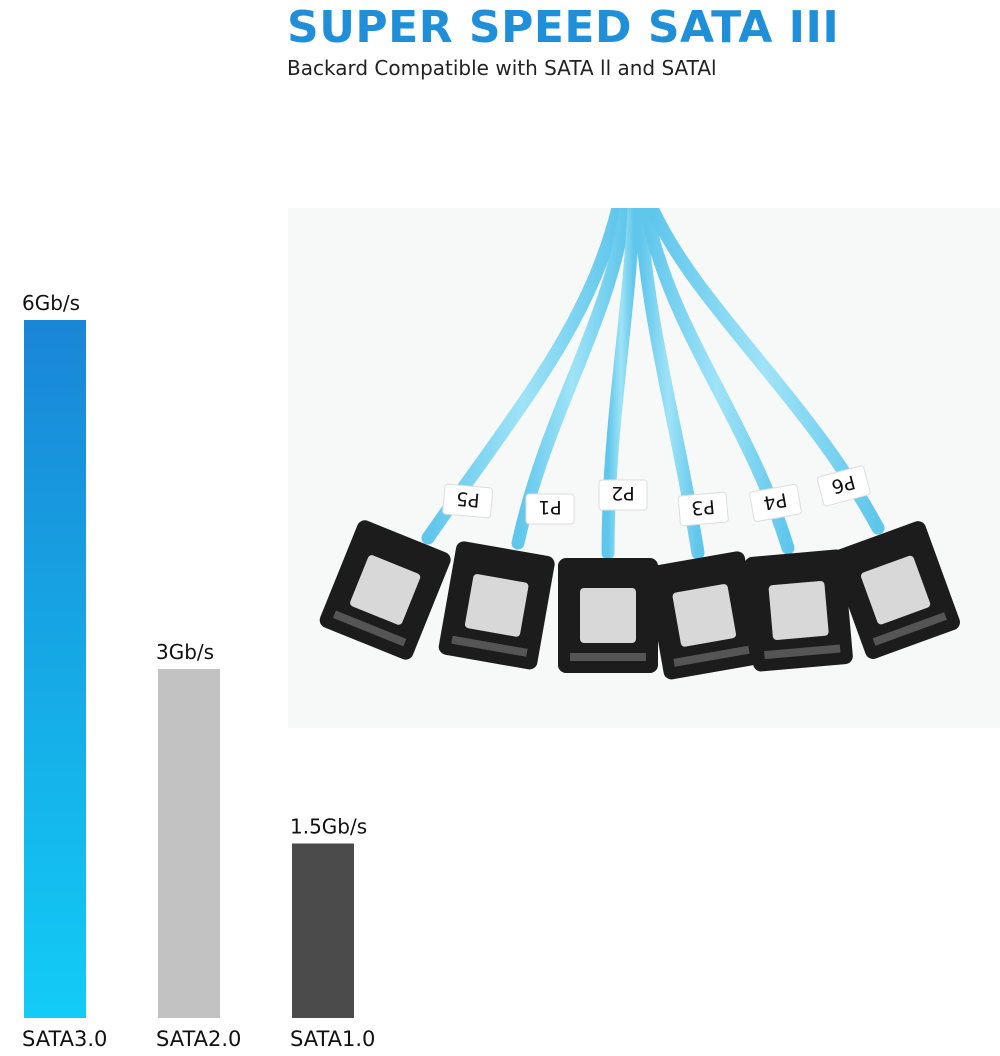 The height and width of the screenshot is (1056, 1000). What do you see at coordinates (185, 652) in the screenshot?
I see `value-label: 3Gb/s` at bounding box center [185, 652].